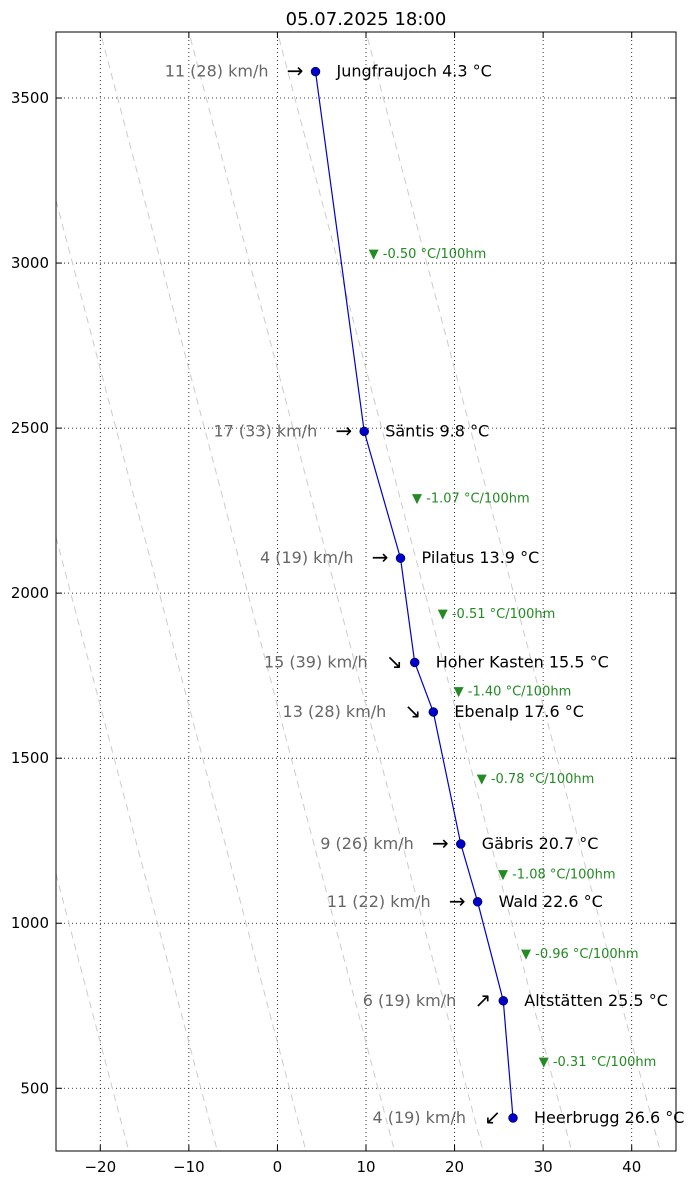  I want to click on x-tick-label: 20, so click(454, 1167).